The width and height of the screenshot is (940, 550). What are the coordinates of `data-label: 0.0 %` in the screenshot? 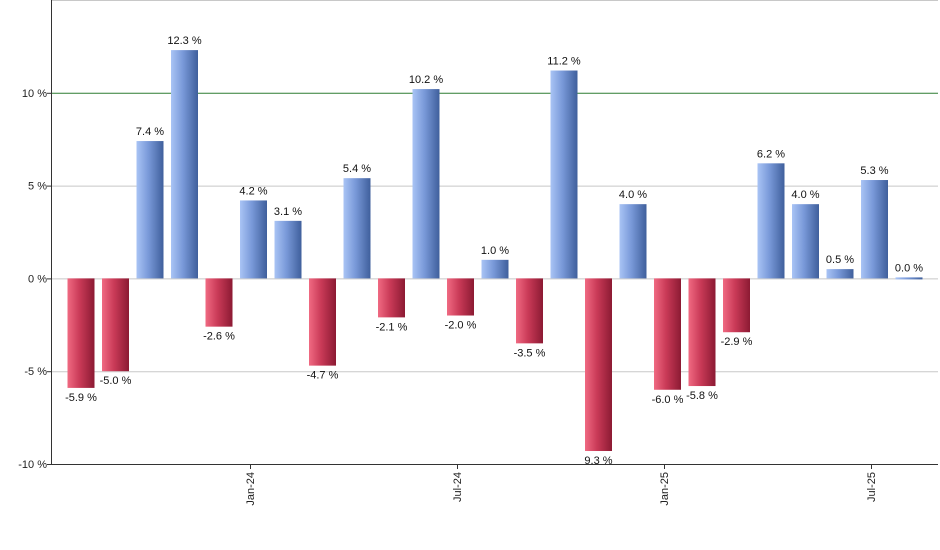 It's located at (909, 268).